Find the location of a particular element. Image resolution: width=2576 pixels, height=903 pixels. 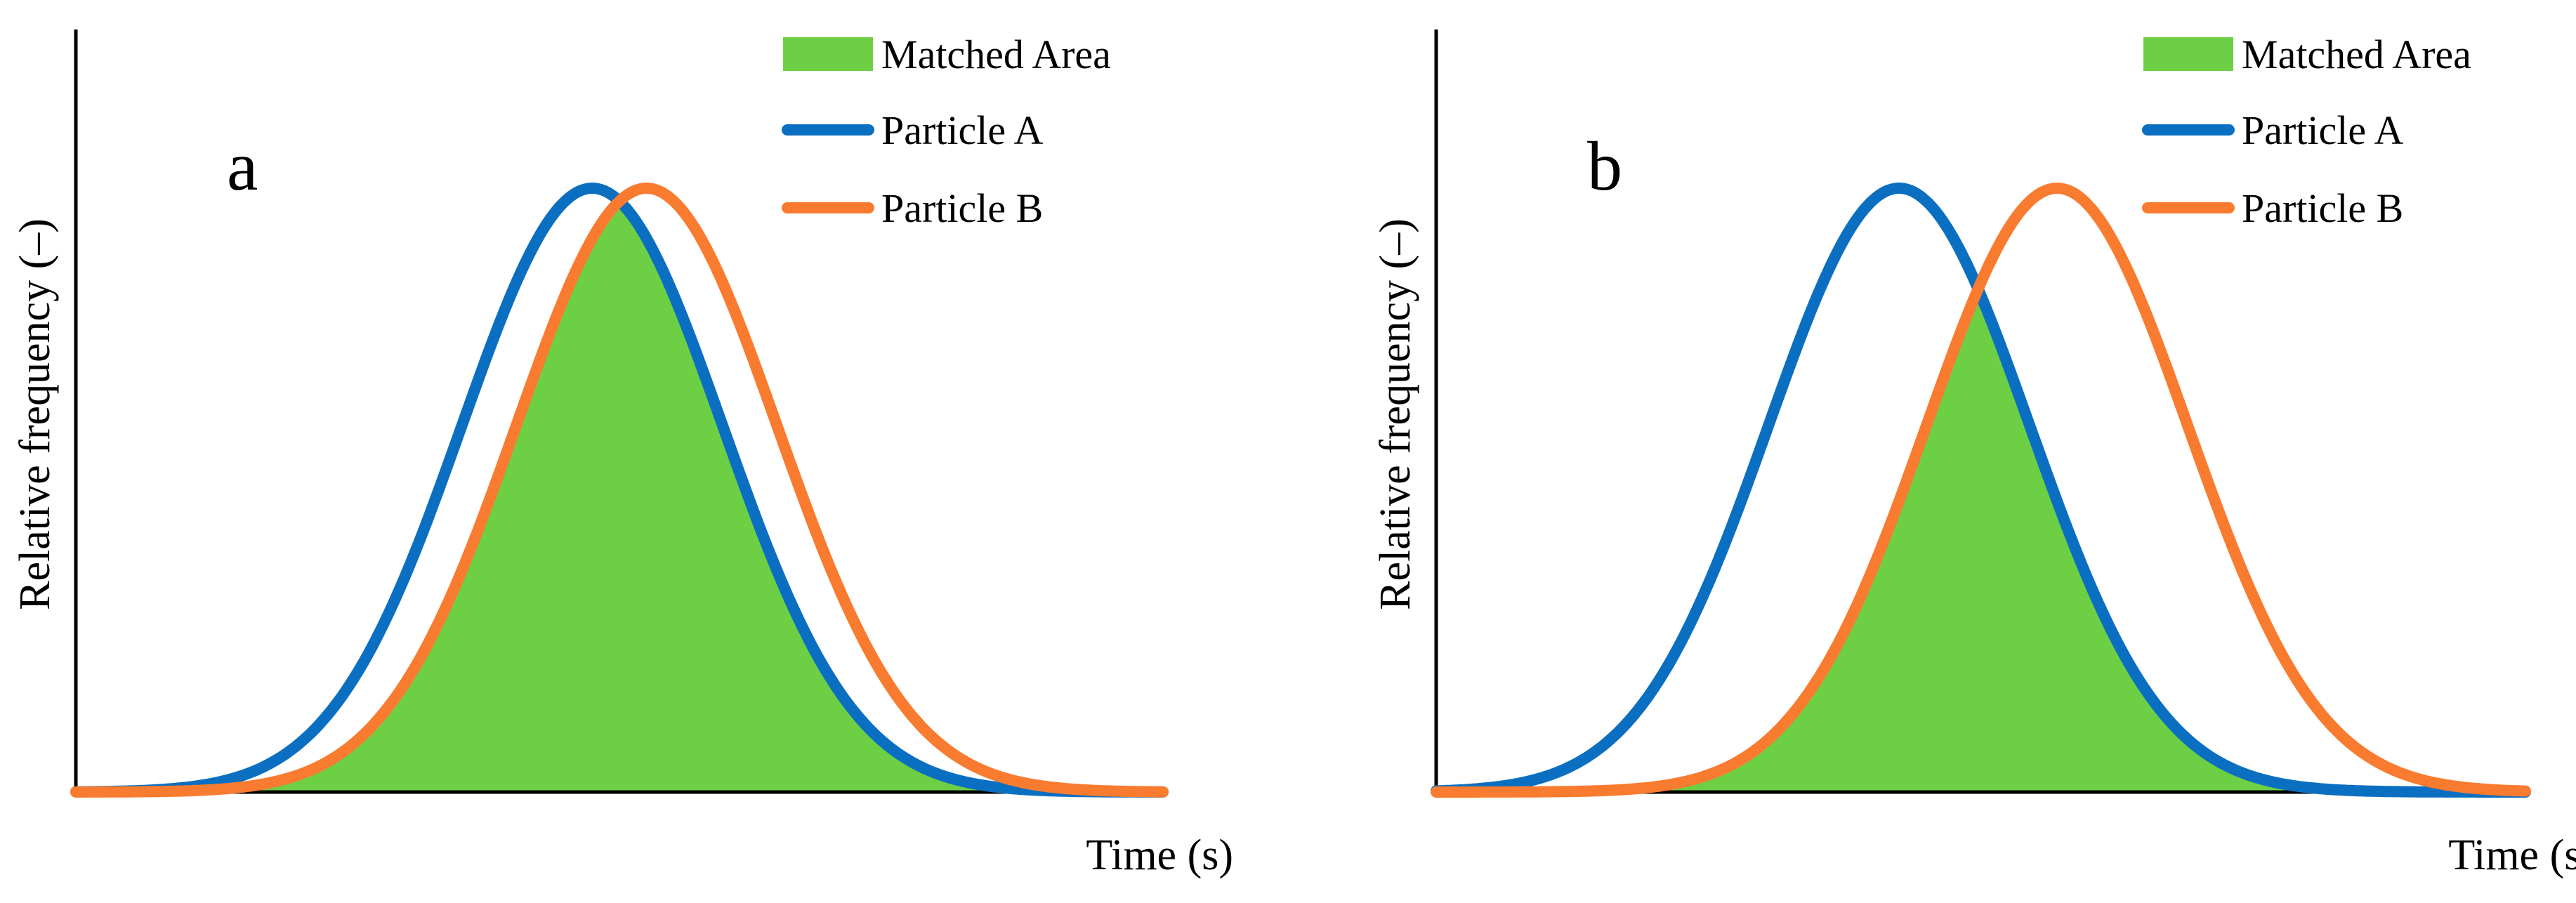

panel-label: a is located at coordinates (243, 166).